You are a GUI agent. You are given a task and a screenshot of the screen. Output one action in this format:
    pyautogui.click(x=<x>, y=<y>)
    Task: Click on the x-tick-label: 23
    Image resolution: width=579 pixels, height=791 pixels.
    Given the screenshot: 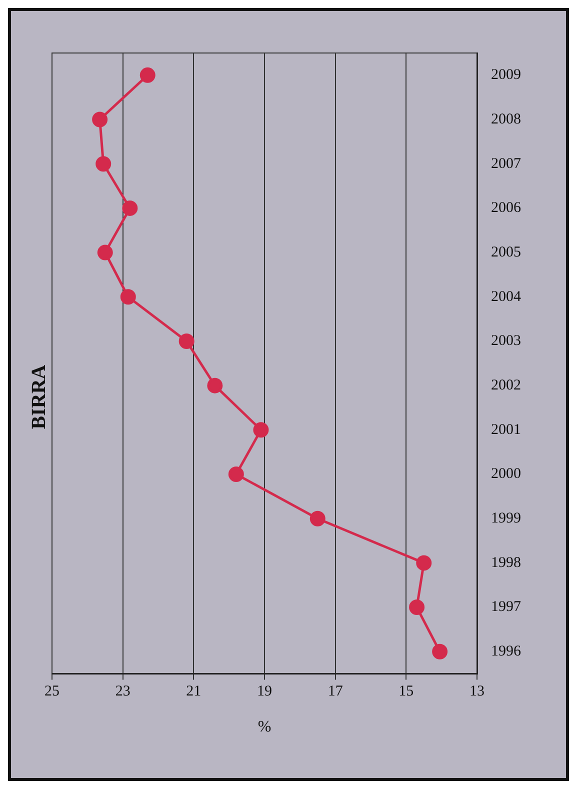 What is the action you would take?
    pyautogui.click(x=122, y=692)
    